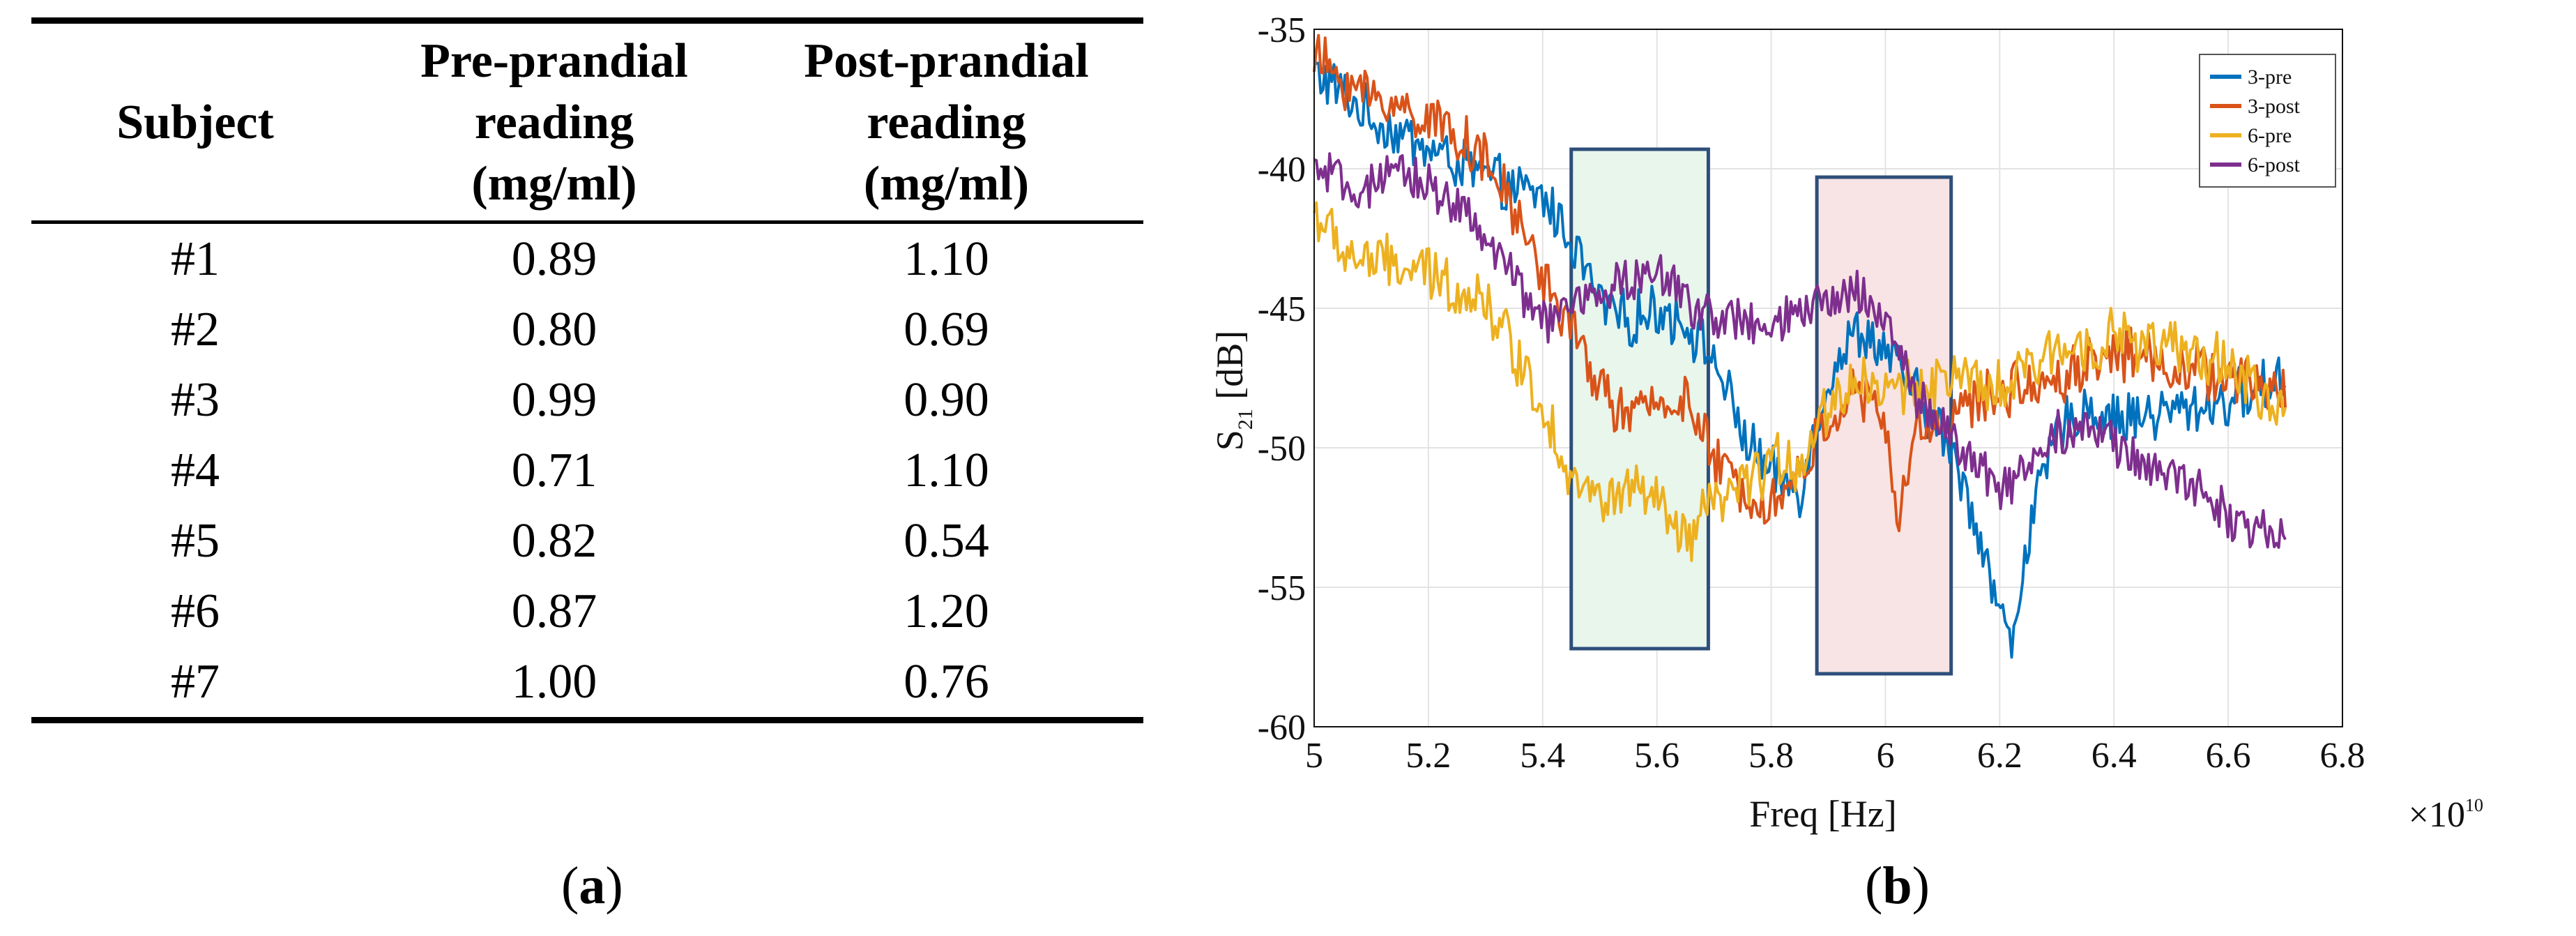 This screenshot has height=936, width=2576. Describe the element at coordinates (196, 611) in the screenshot. I see `cell-subject: #6` at that location.